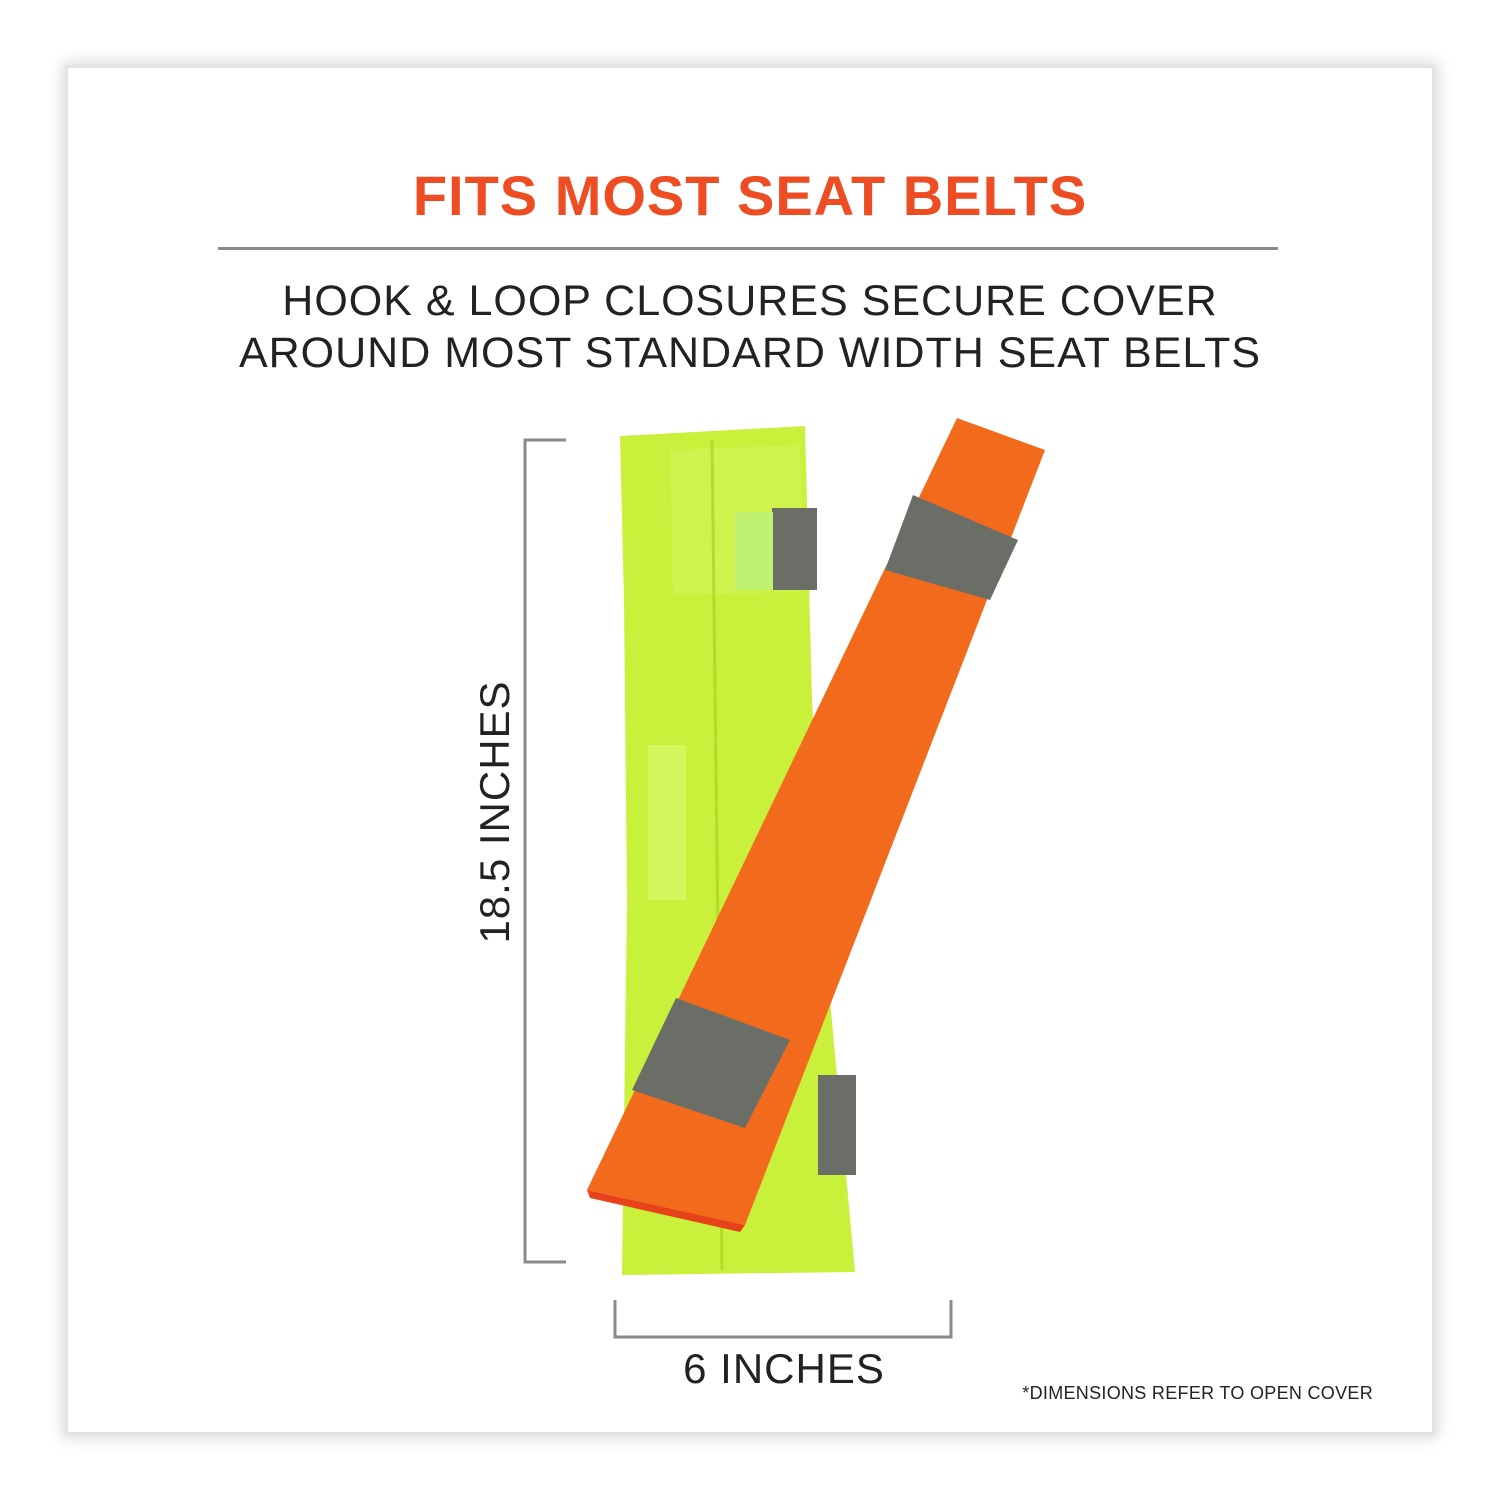 The height and width of the screenshot is (1500, 1500). I want to click on subtitle-line-1: HOOK & LOOP CLOSURES SECURE COVER, so click(750, 301).